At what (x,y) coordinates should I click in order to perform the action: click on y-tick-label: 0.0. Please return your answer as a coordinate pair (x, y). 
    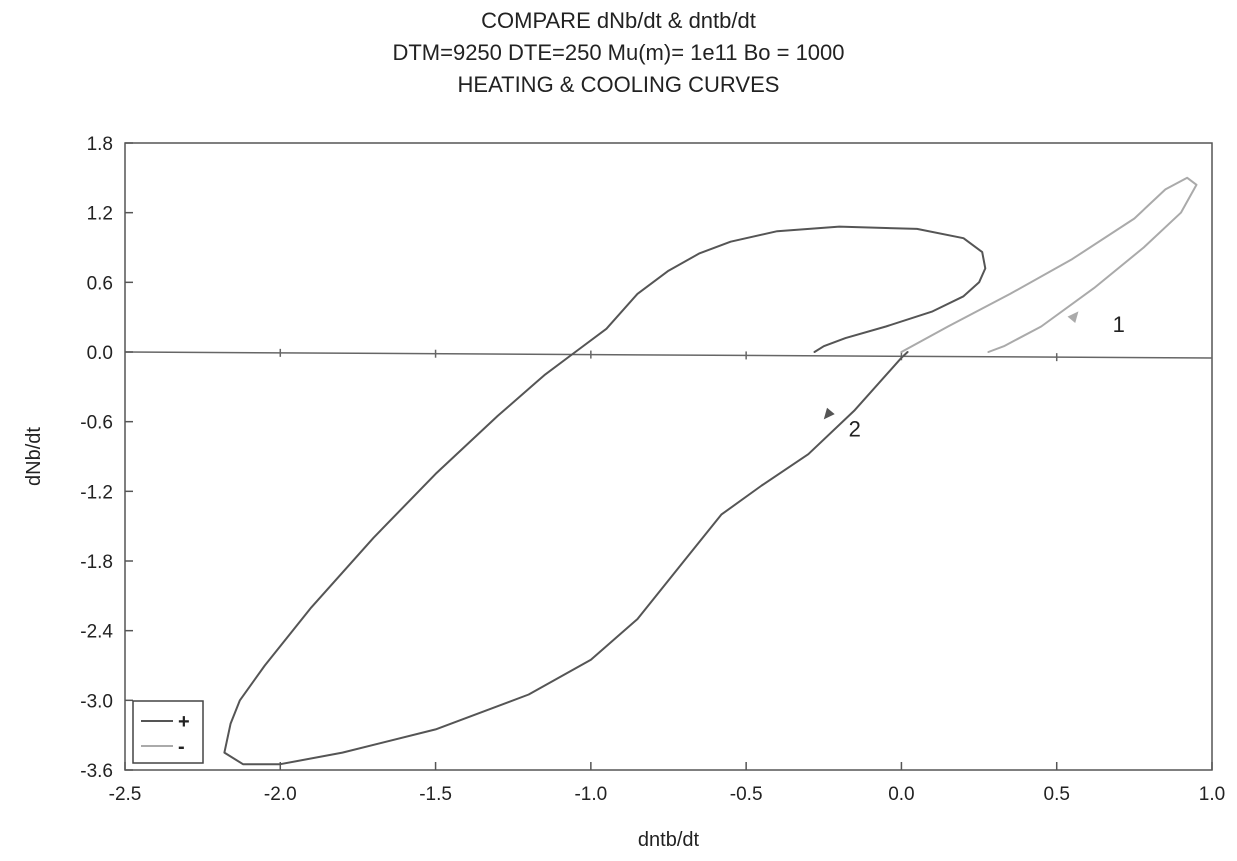
    Looking at the image, I should click on (100, 353).